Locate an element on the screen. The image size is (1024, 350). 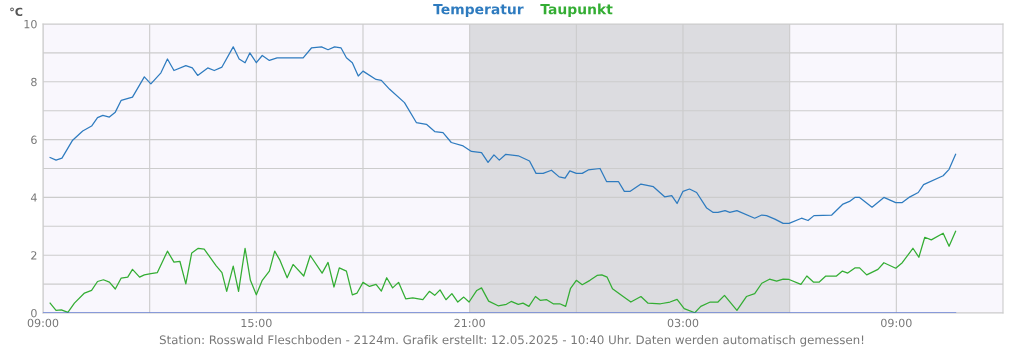
x-tick-label: 21:00 is located at coordinates (469, 323).